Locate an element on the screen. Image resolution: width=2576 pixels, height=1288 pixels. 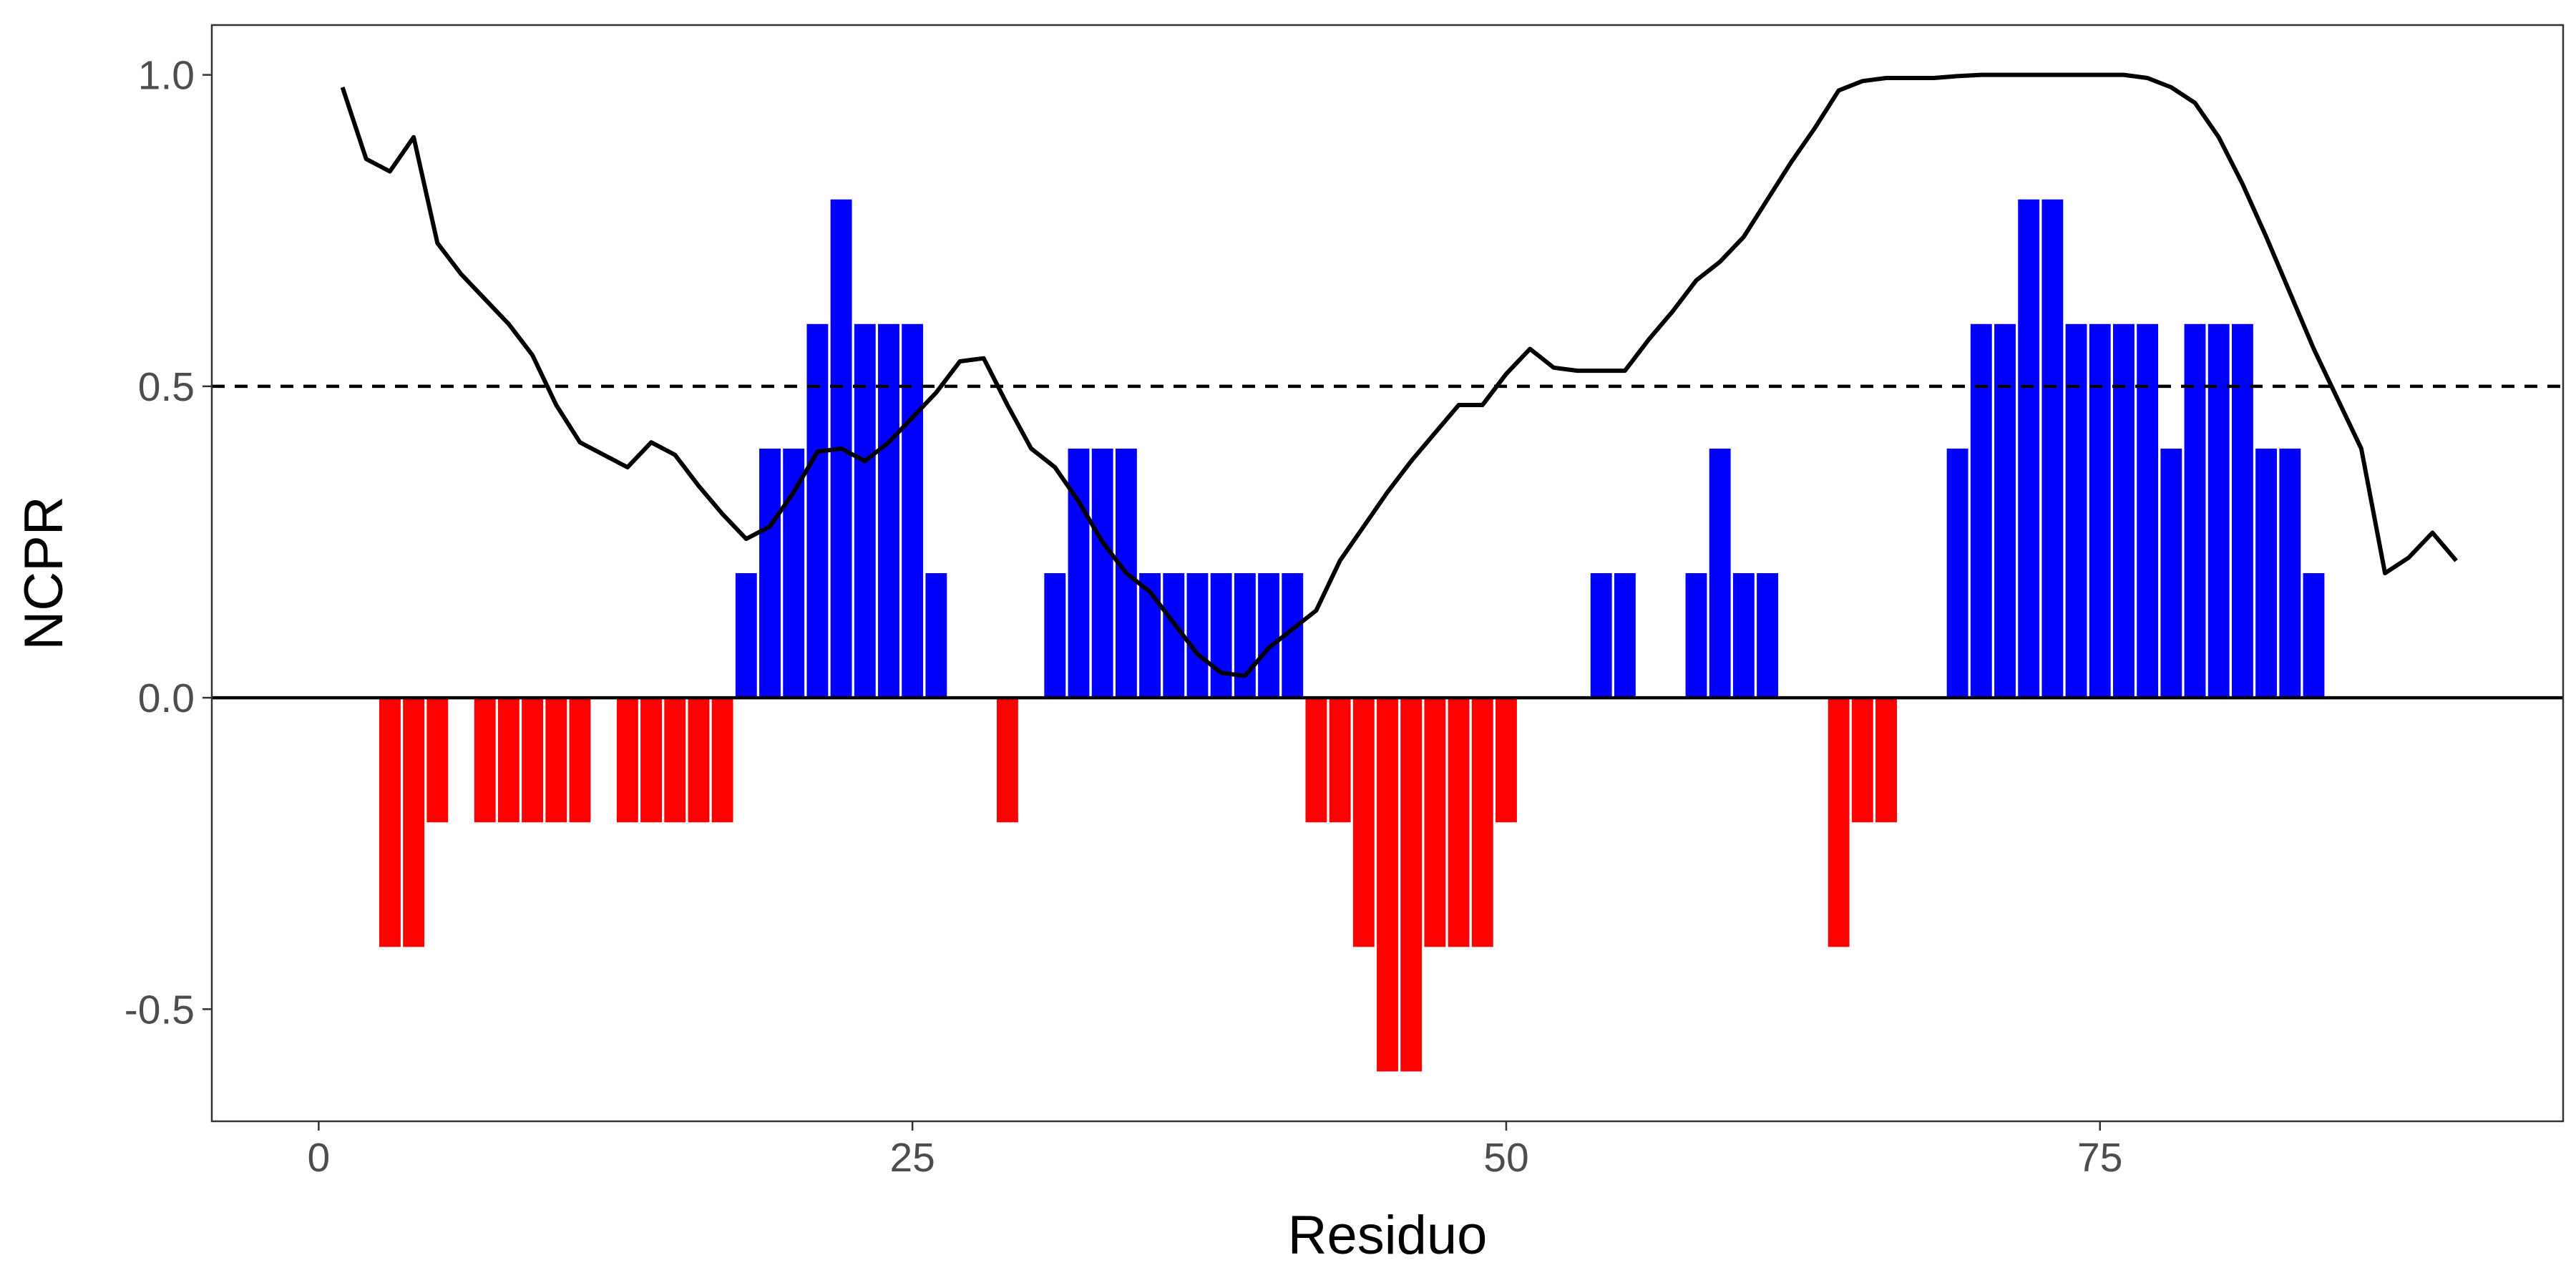
x-tick-label: 0 is located at coordinates (319, 1158).